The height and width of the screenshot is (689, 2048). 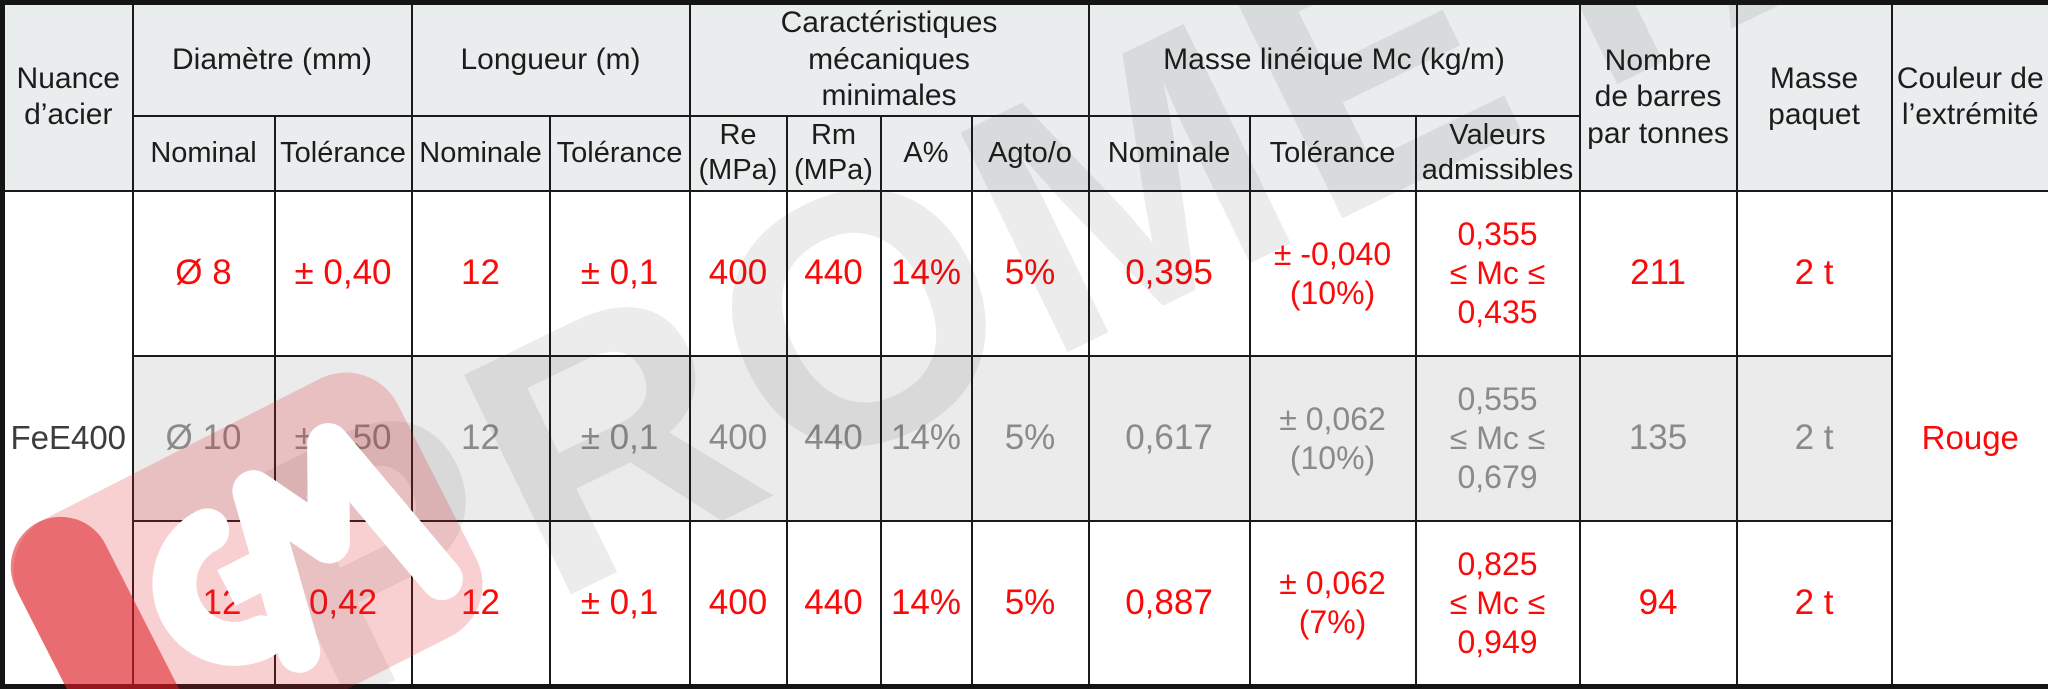 What do you see at coordinates (1334, 59) in the screenshot?
I see `header-masse-lineique: Masse linéique Mc (kg/m)` at bounding box center [1334, 59].